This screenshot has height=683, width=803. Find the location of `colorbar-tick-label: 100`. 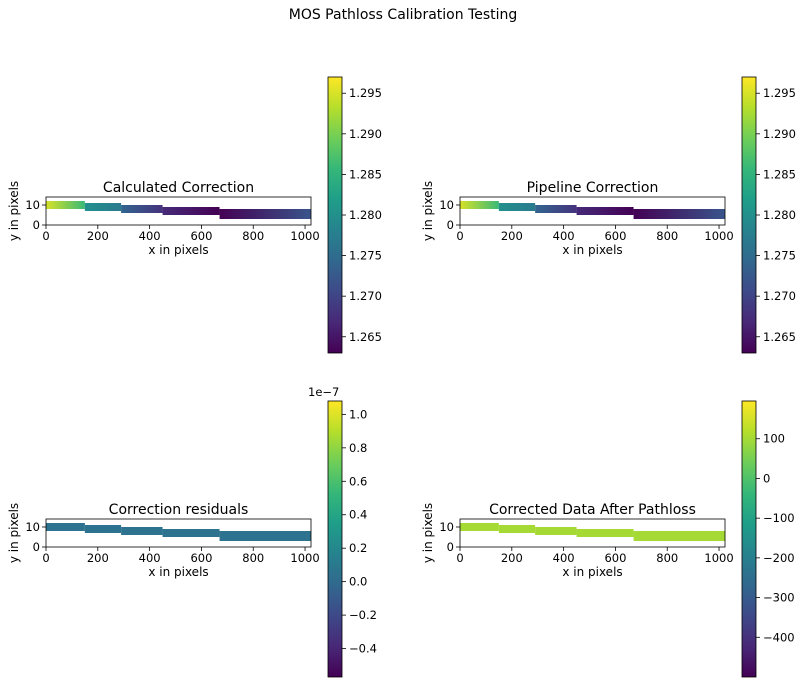

colorbar-tick-label: 100 is located at coordinates (774, 439).